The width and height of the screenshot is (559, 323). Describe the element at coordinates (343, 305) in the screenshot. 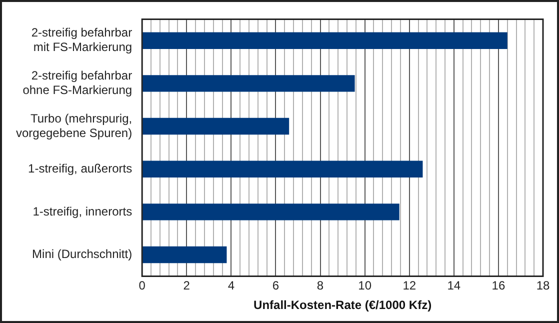

I see `x-axis-title: Unfall-Kosten-Rate (€/1000 Kfz)` at that location.